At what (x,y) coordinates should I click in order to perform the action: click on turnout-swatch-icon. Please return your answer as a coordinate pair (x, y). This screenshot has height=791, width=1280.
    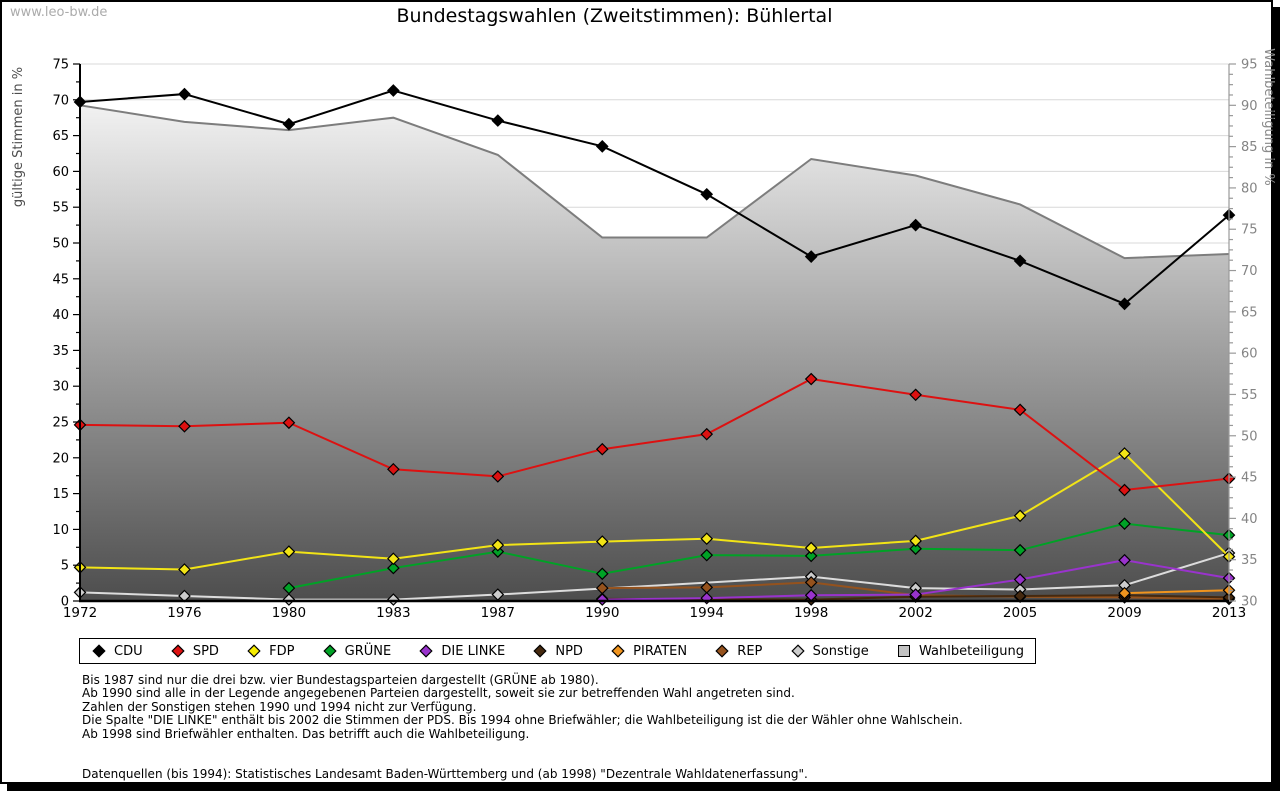
    Looking at the image, I should click on (903, 651).